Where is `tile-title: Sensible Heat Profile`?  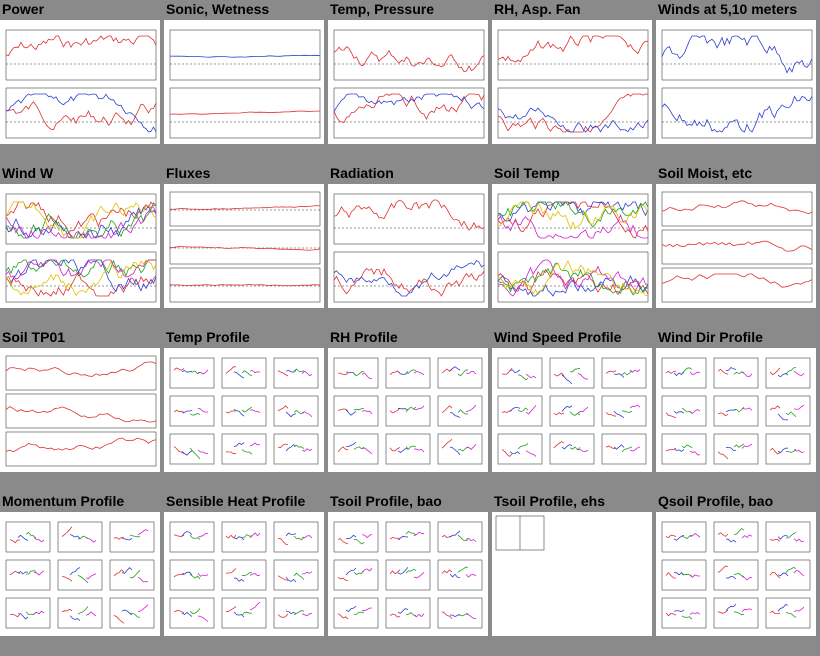
tile-title: Sensible Heat Profile is located at coordinates (236, 501).